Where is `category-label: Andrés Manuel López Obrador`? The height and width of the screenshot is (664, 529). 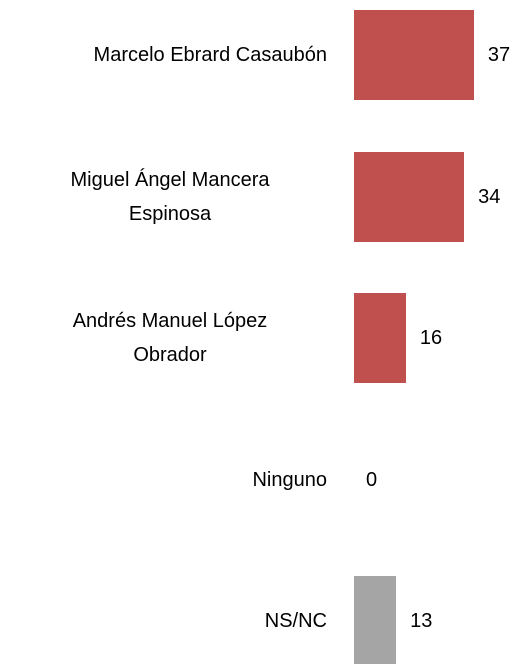 category-label: Andrés Manuel López Obrador is located at coordinates (170, 338).